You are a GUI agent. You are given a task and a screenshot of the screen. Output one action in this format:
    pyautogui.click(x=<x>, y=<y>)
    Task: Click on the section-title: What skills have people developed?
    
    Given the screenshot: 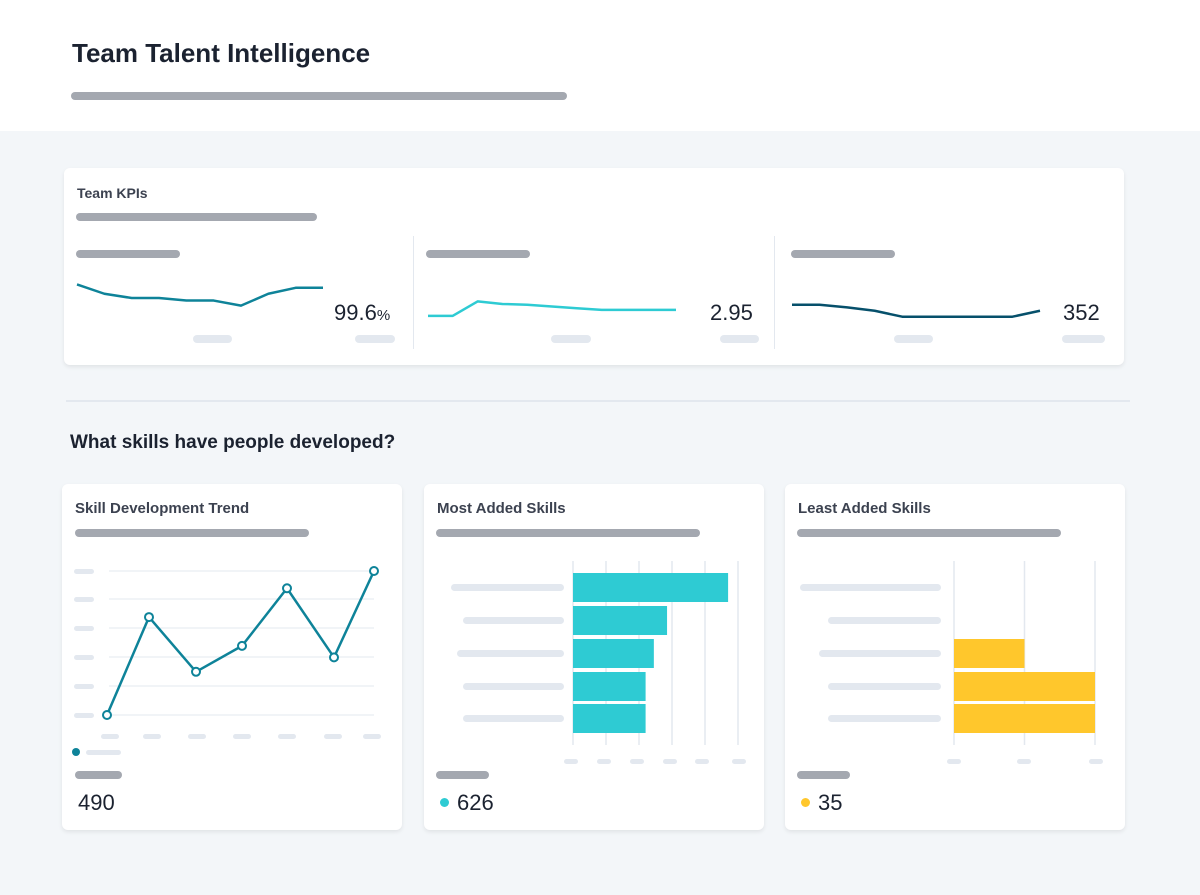 What is the action you would take?
    pyautogui.click(x=233, y=442)
    